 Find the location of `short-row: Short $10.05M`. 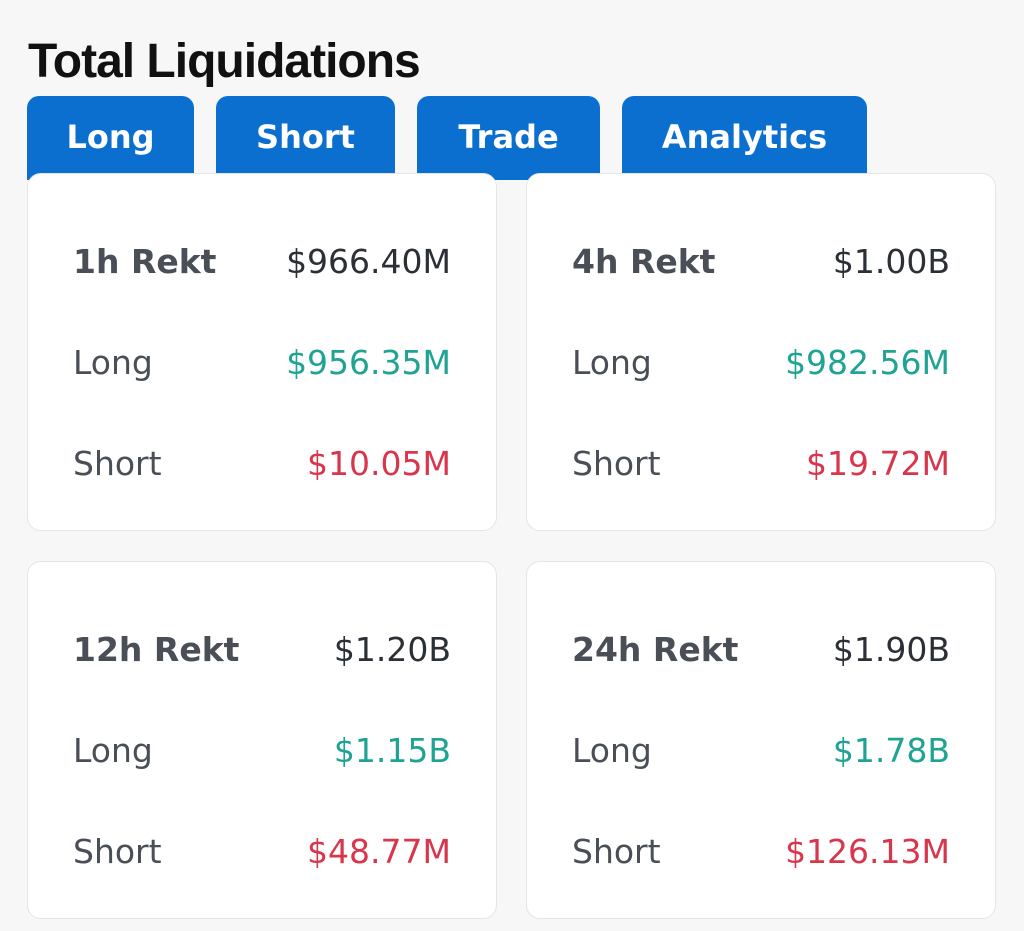

short-row: Short $10.05M is located at coordinates (262, 463).